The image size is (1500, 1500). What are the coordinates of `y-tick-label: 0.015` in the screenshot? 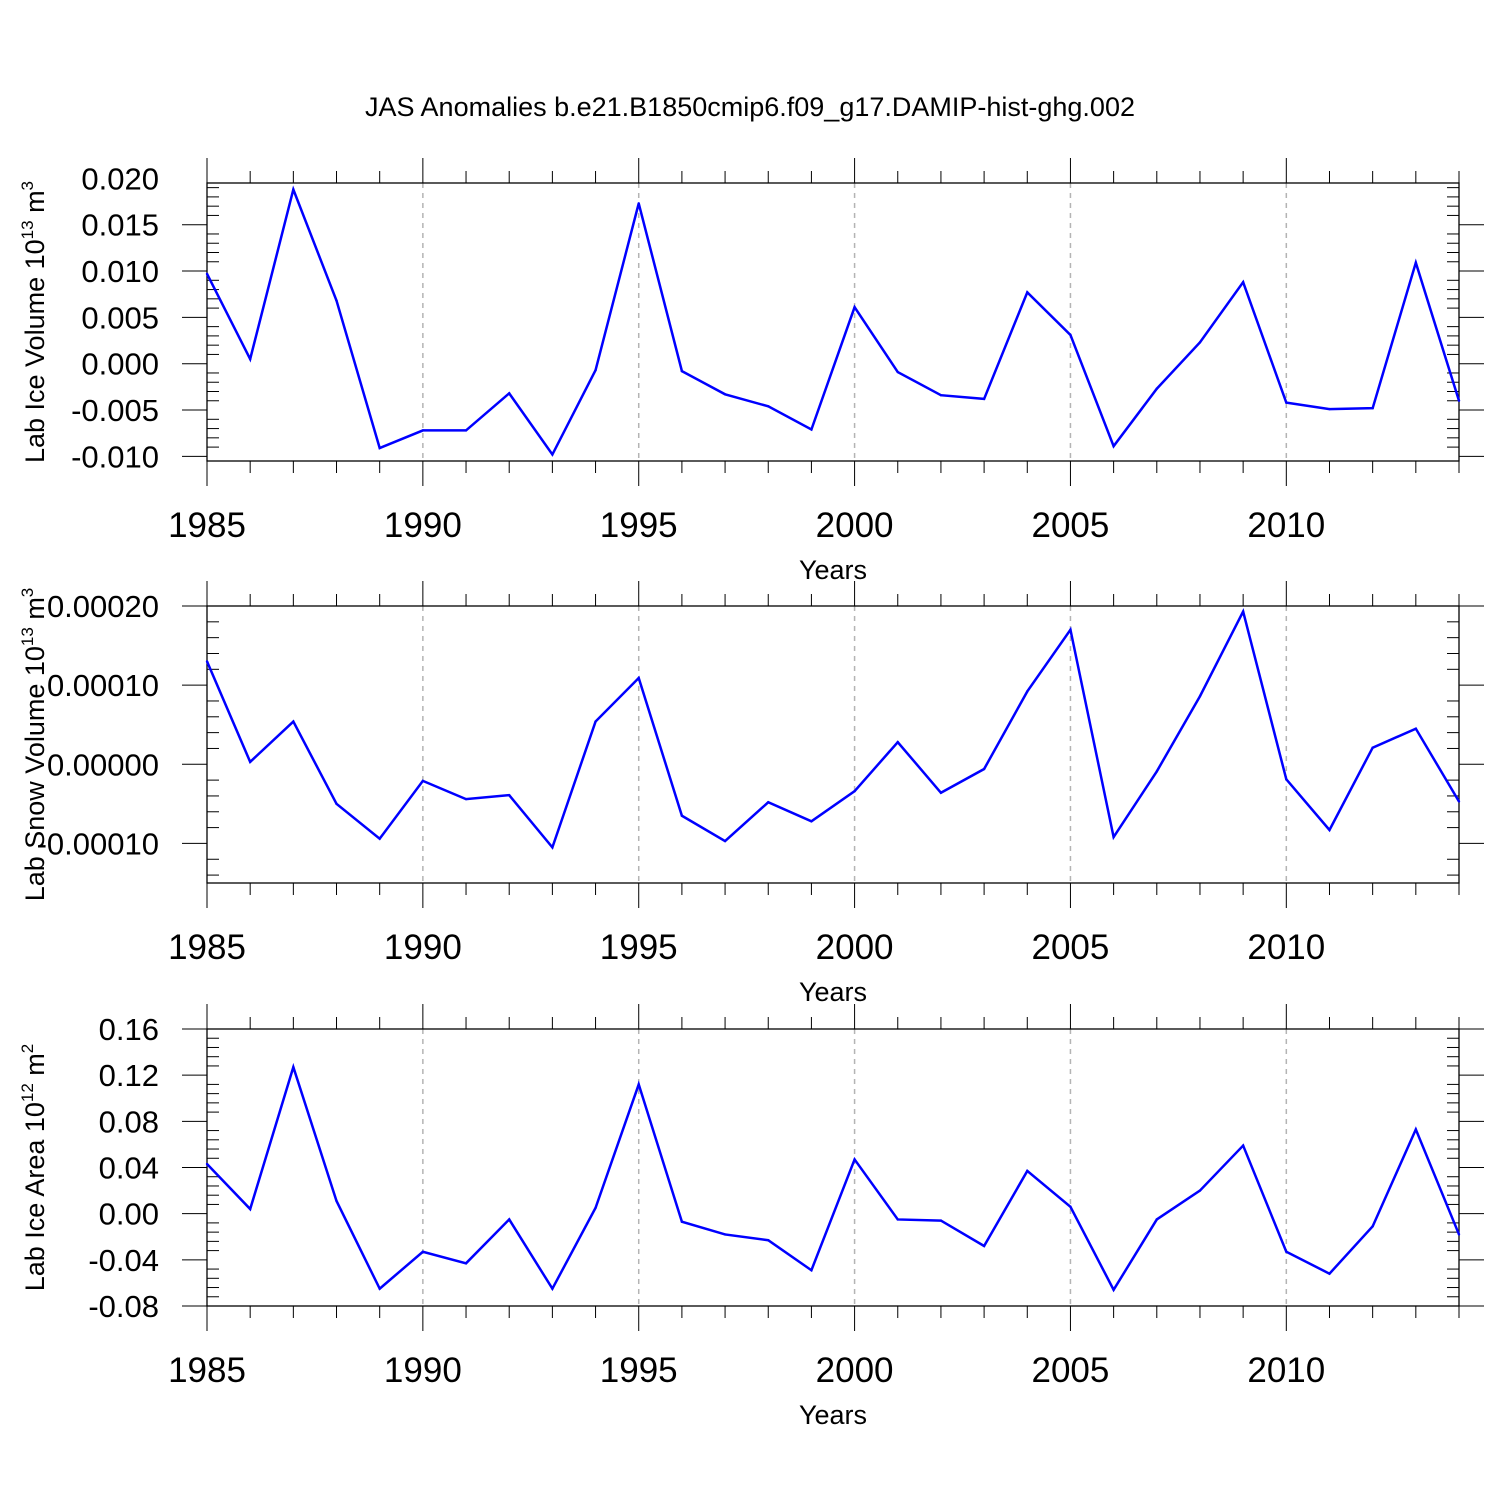 It's located at (120, 225).